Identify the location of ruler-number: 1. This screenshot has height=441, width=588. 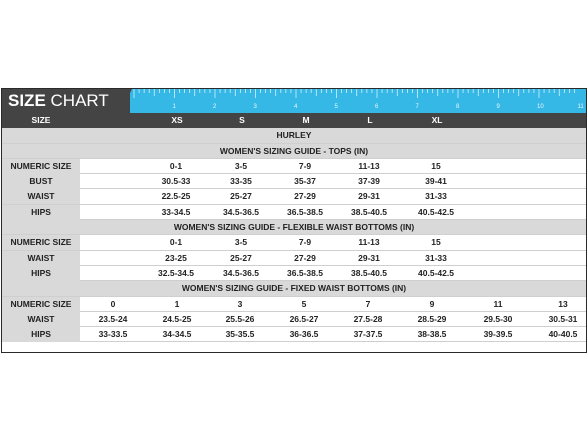
(175, 107).